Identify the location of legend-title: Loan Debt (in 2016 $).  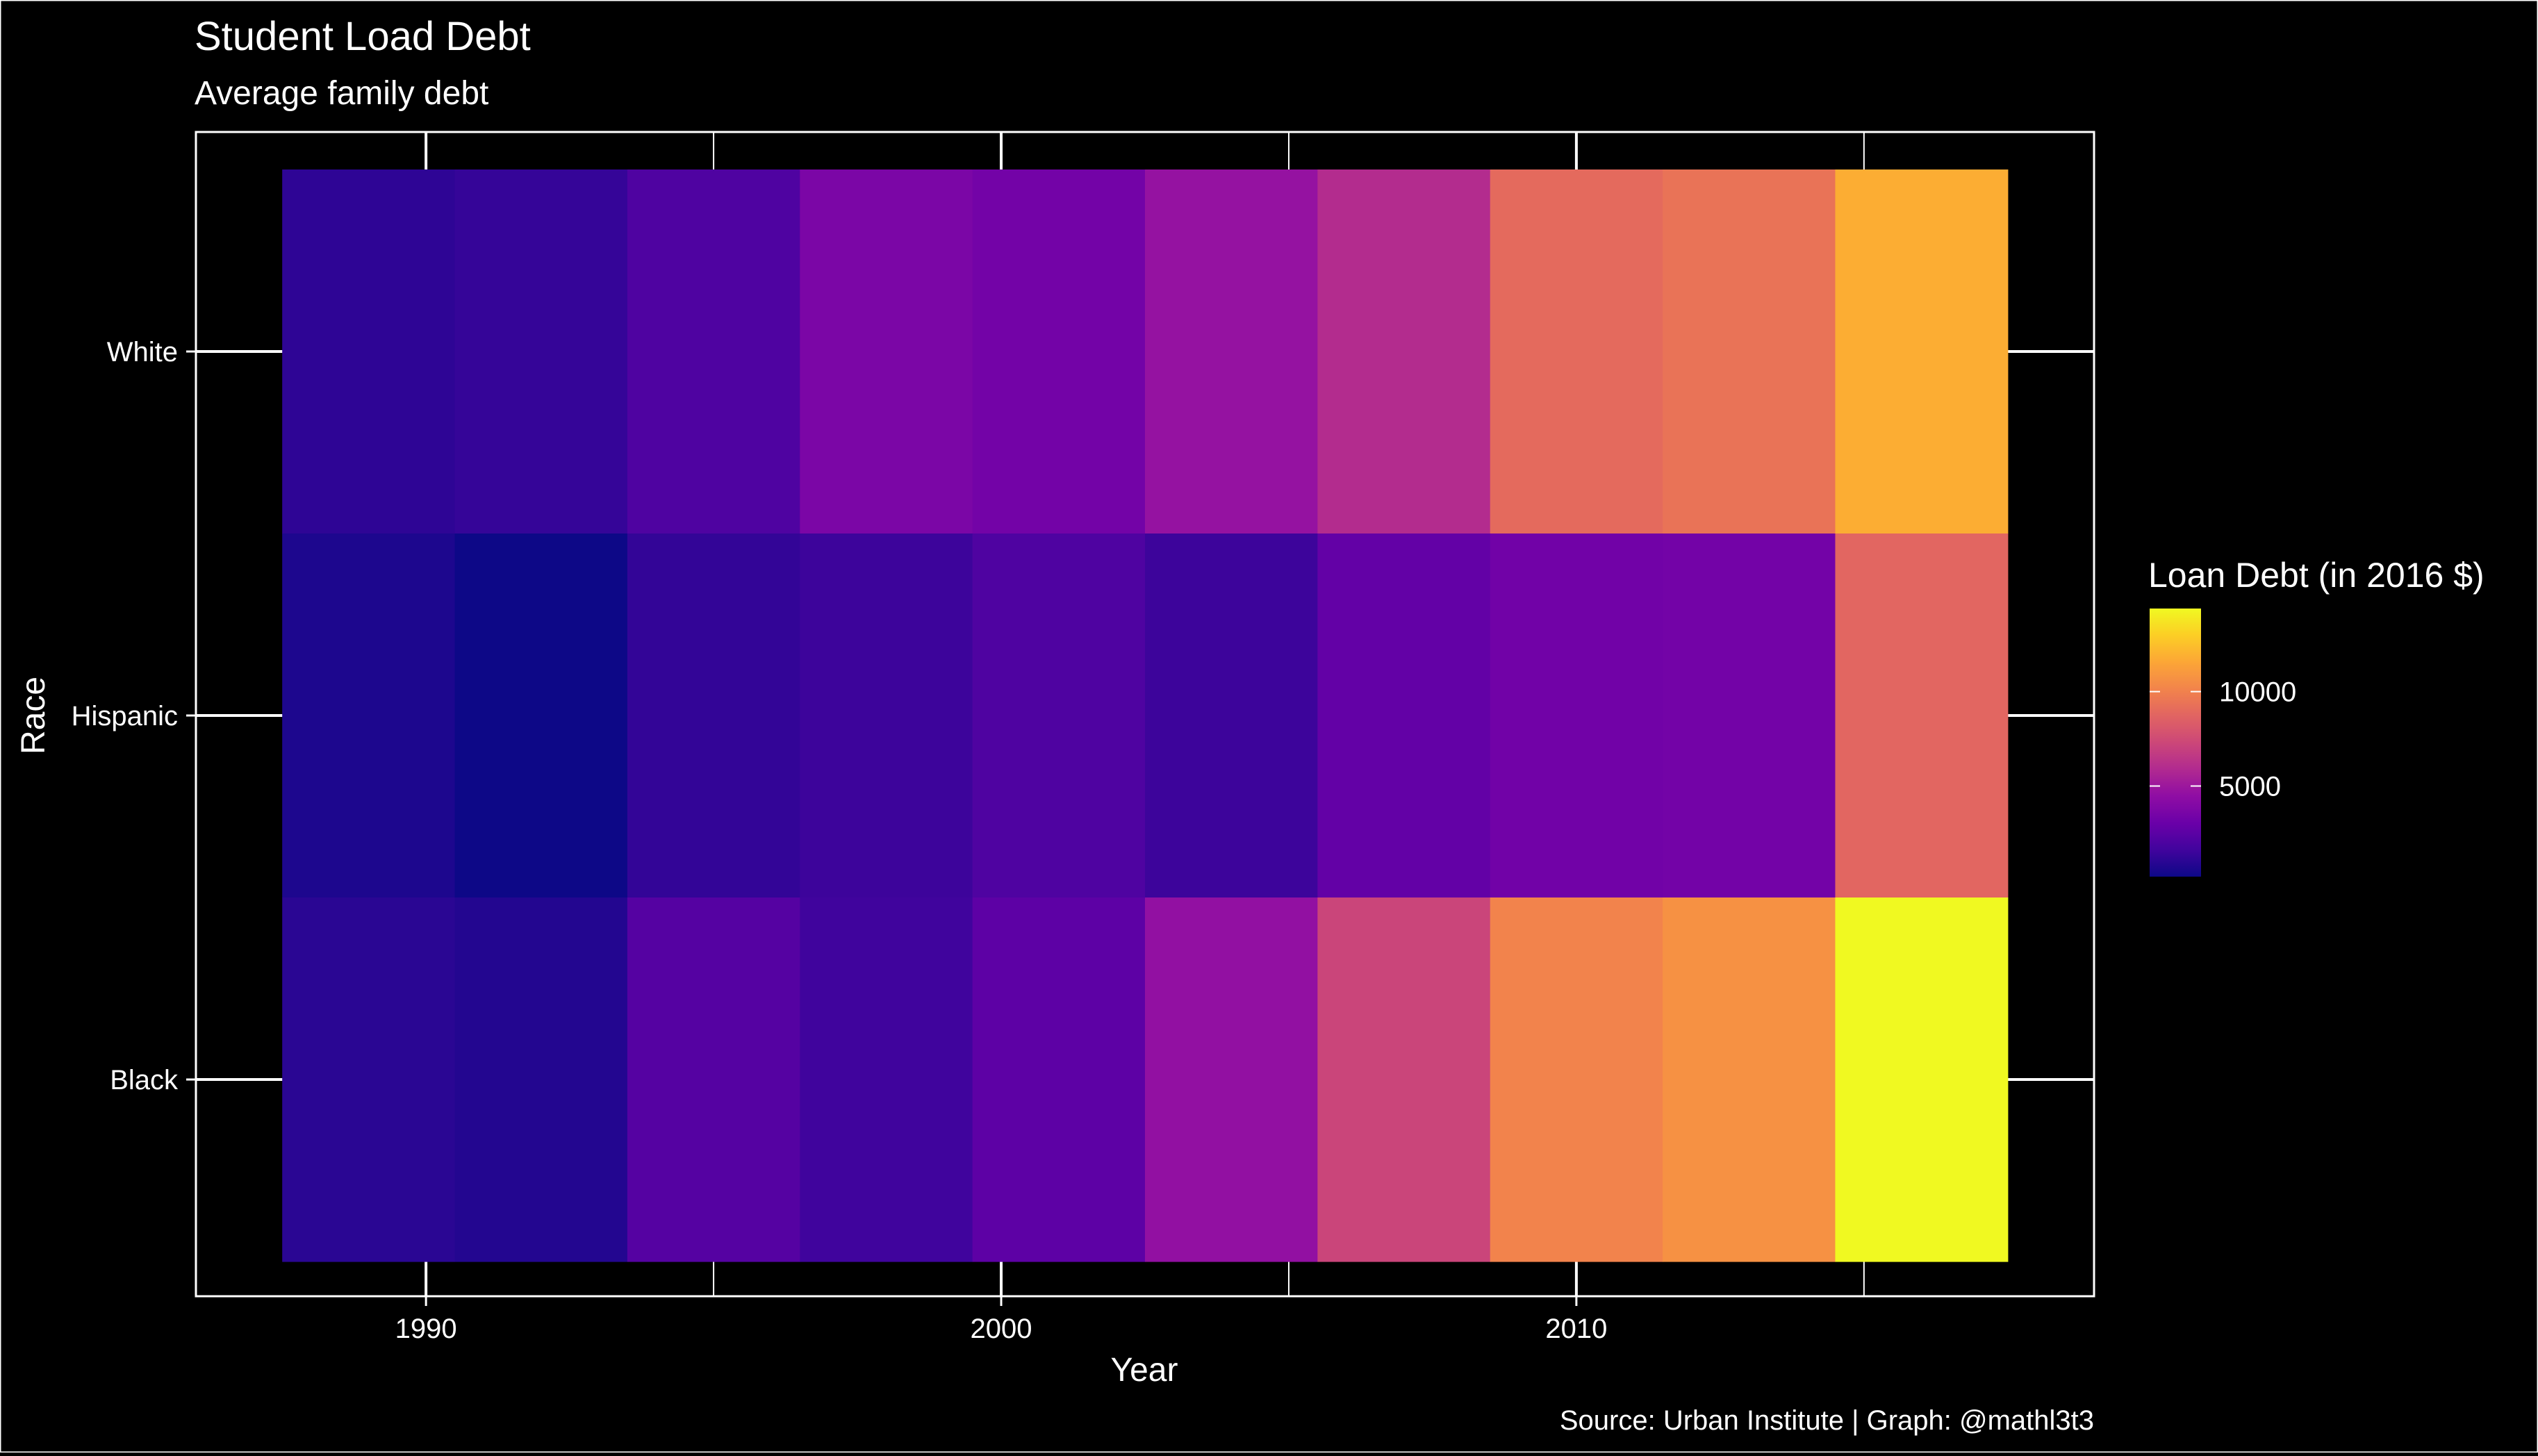
(2316, 575).